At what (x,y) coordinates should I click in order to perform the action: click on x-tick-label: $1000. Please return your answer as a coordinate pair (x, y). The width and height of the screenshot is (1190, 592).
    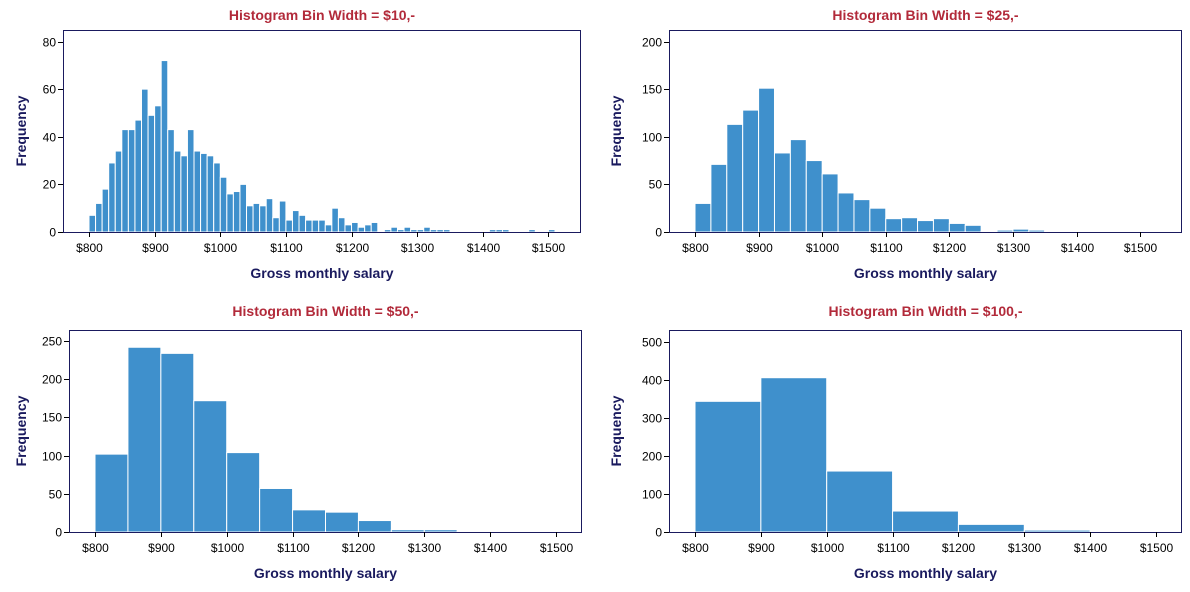
    Looking at the image, I should click on (221, 248).